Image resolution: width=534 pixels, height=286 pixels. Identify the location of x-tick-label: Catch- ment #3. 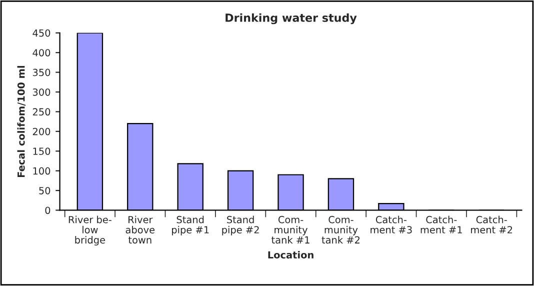
(391, 225).